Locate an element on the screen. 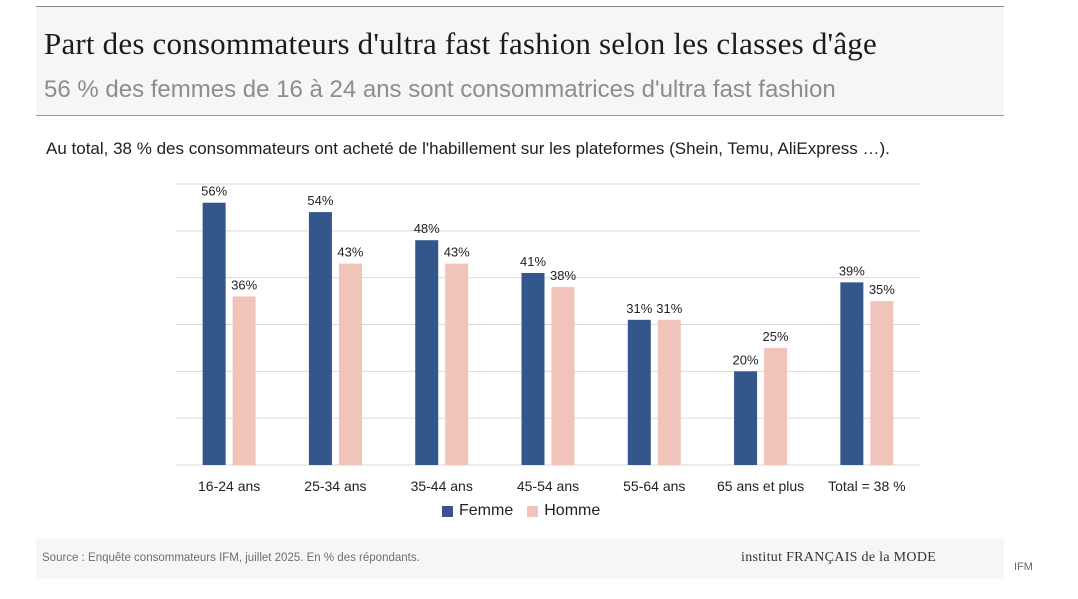  x-tick-label: 45-54 ans is located at coordinates (548, 486).